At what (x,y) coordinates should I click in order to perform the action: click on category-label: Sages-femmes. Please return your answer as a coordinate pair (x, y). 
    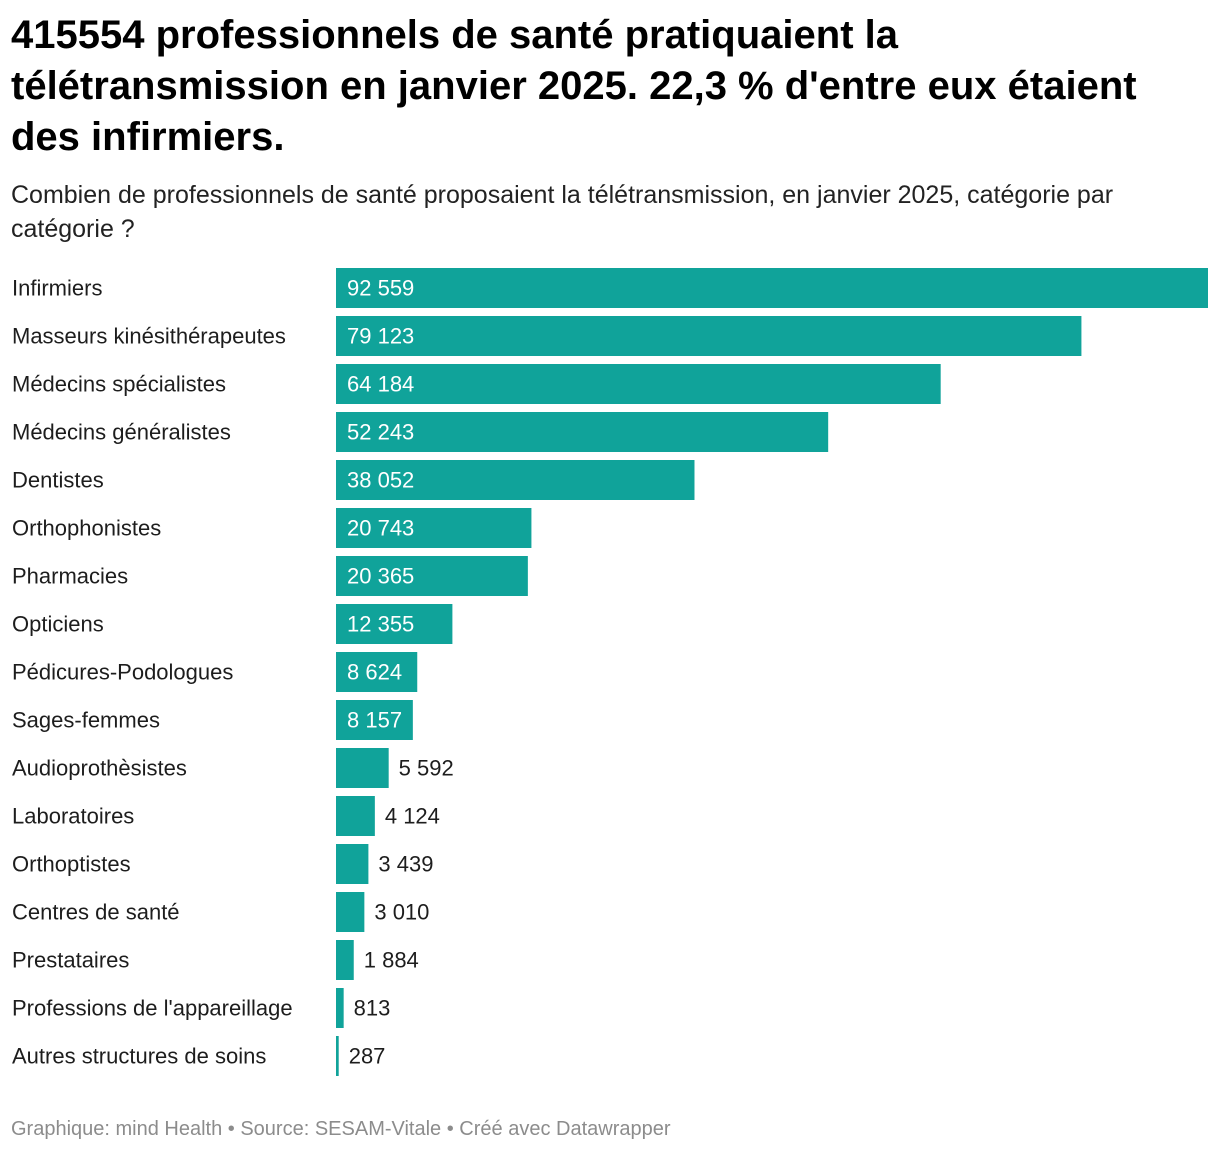
    Looking at the image, I should click on (86, 720).